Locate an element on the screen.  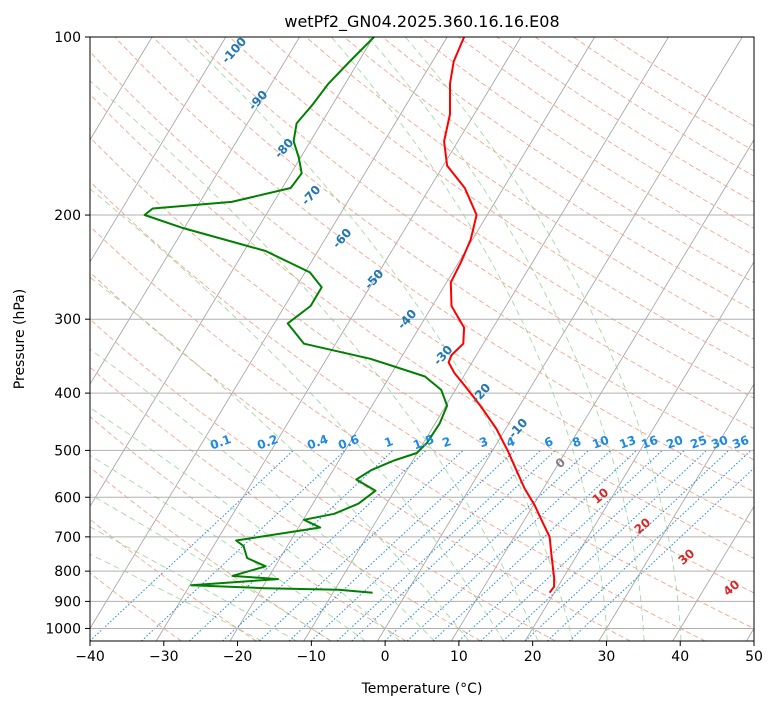
mixing-ratio-label: 8 is located at coordinates (576, 442).